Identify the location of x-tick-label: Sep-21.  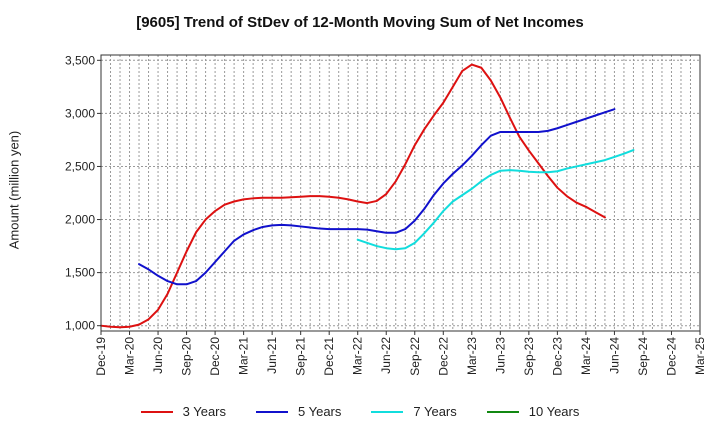
(301, 356).